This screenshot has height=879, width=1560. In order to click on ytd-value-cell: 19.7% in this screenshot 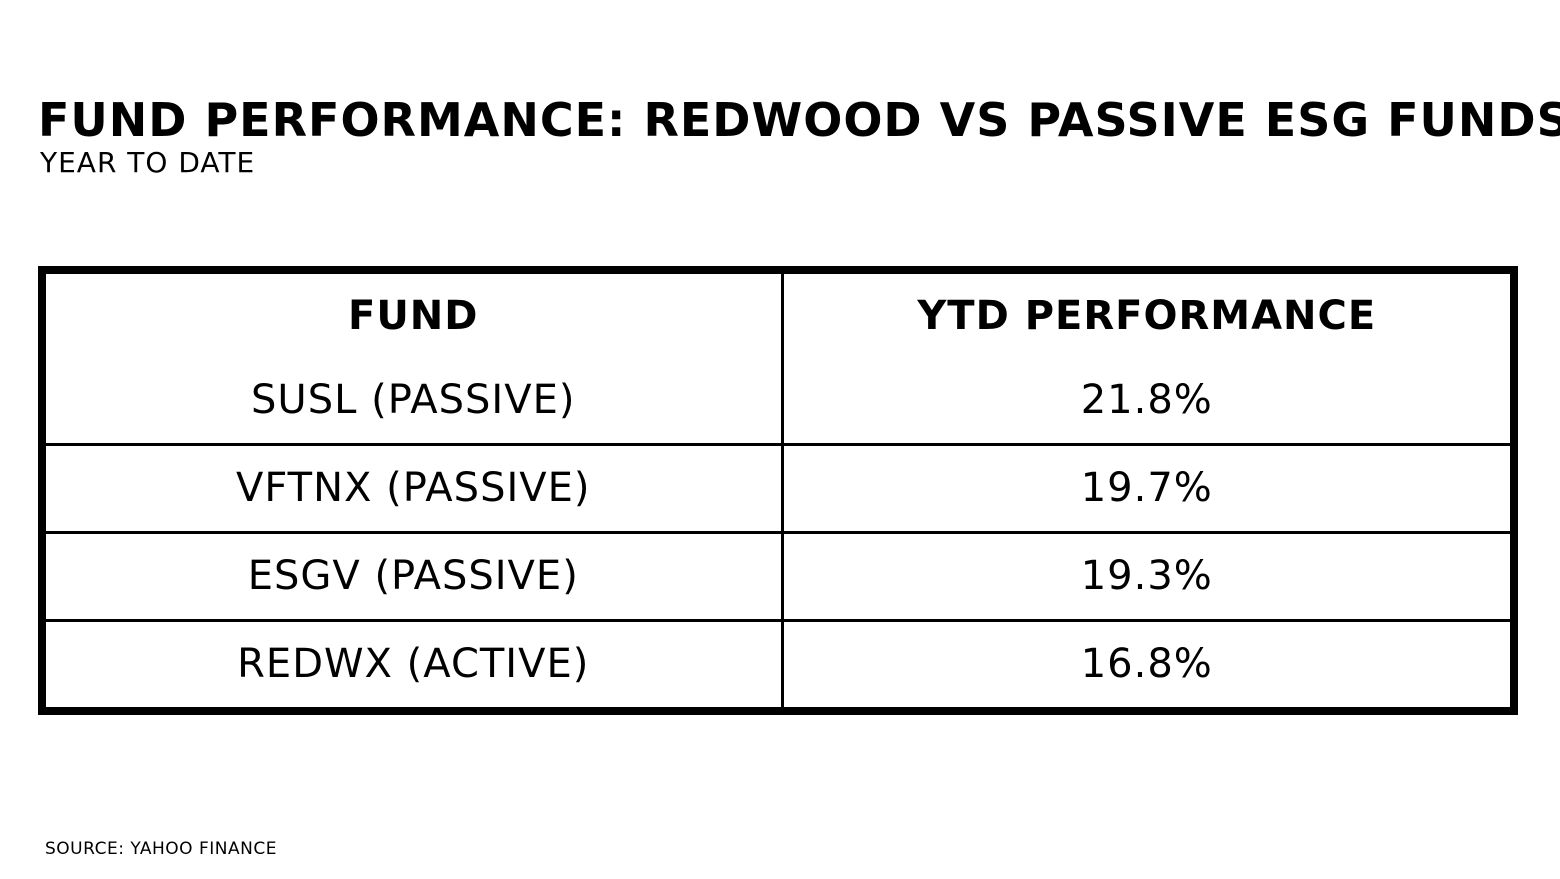, I will do `click(1145, 487)`.